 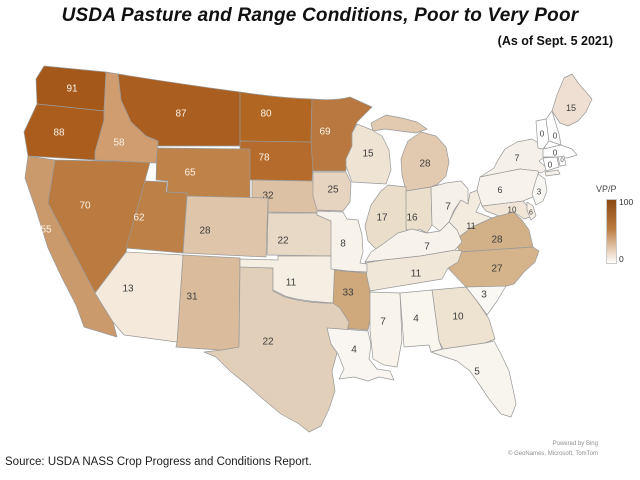 What do you see at coordinates (470, 226) in the screenshot?
I see `state-value-label-wv: 11` at bounding box center [470, 226].